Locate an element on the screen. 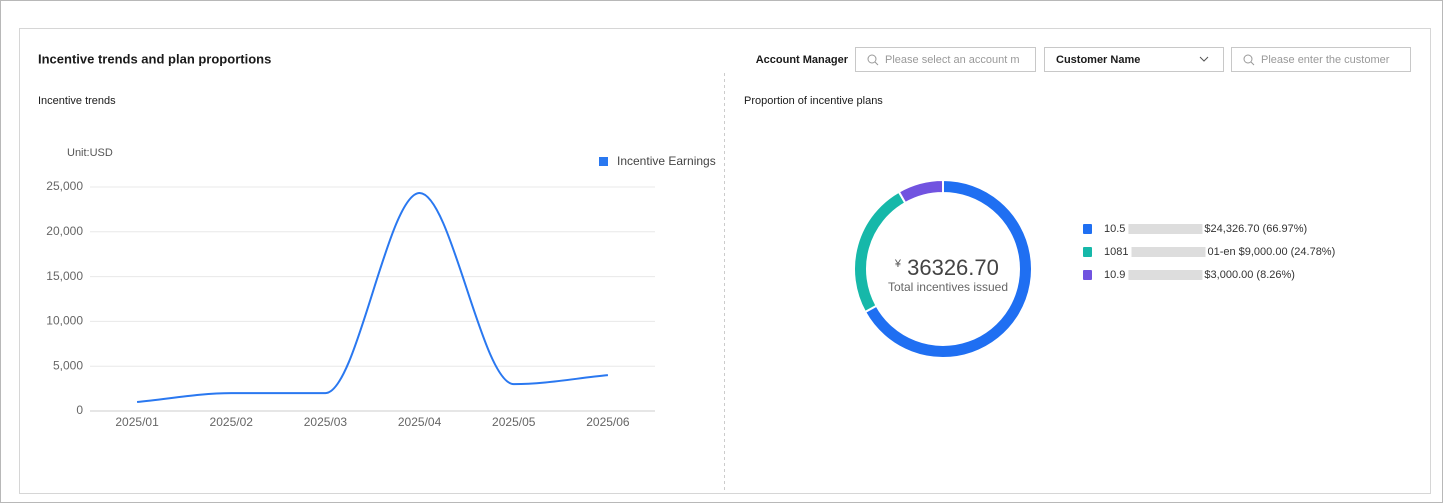 Image resolution: width=1443 pixels, height=503 pixels. x-tick-label: 2025/06 is located at coordinates (608, 422).